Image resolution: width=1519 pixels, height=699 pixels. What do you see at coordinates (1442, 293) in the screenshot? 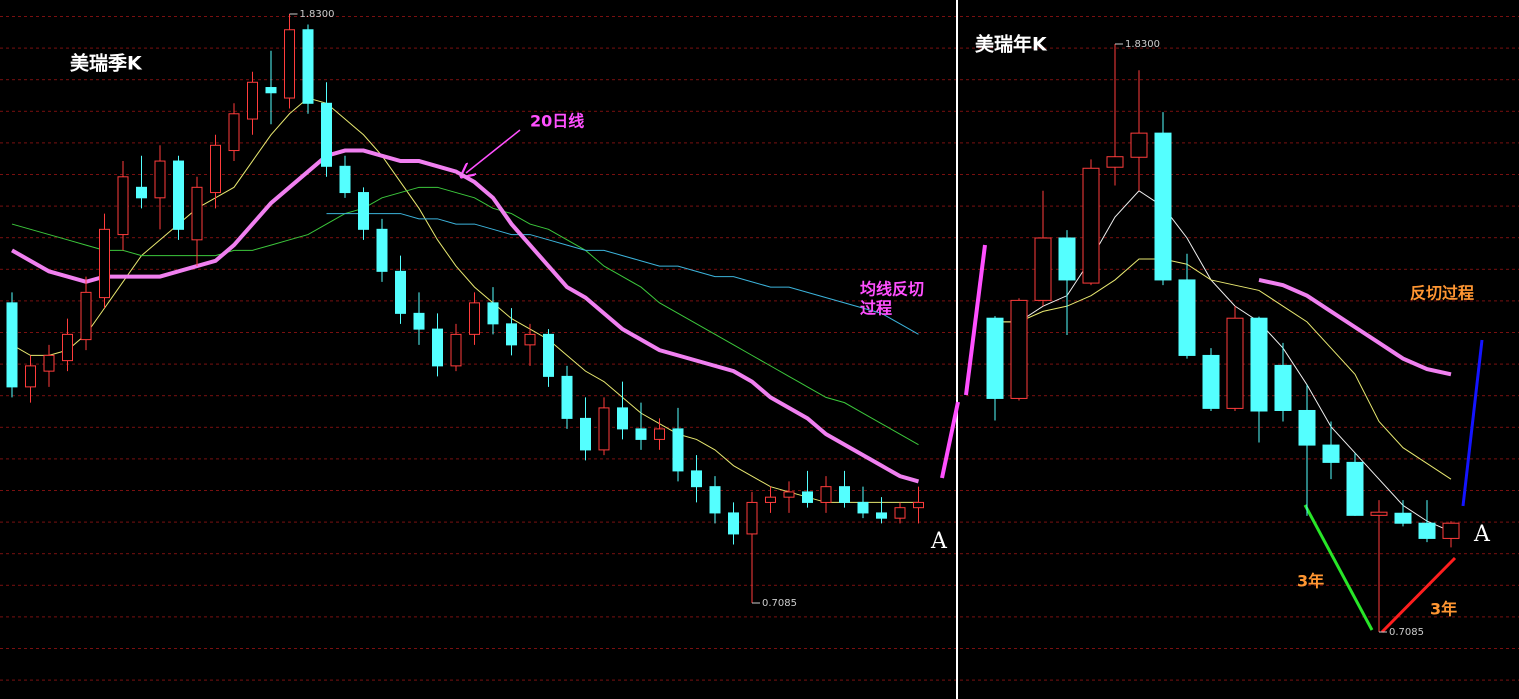
I see `annotation: 反切过程` at bounding box center [1442, 293].